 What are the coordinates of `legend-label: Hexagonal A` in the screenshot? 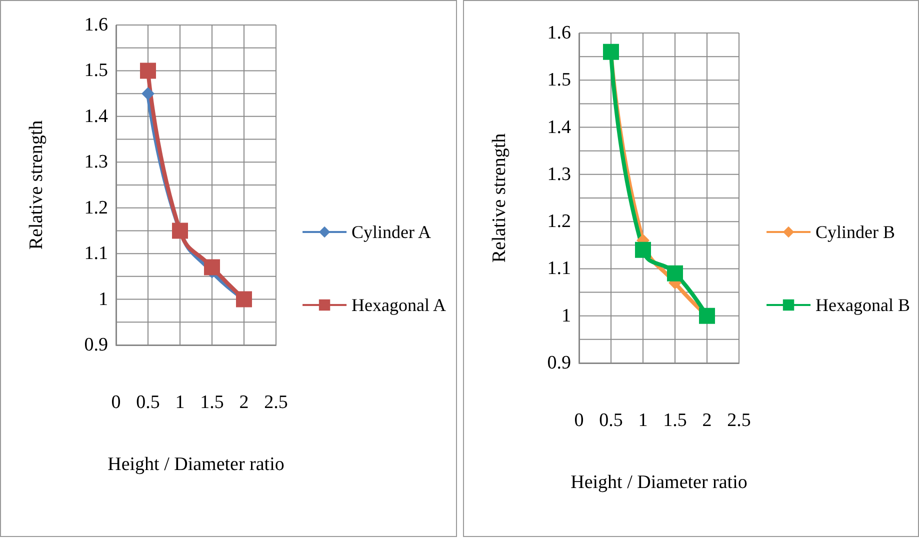 It's located at (399, 305).